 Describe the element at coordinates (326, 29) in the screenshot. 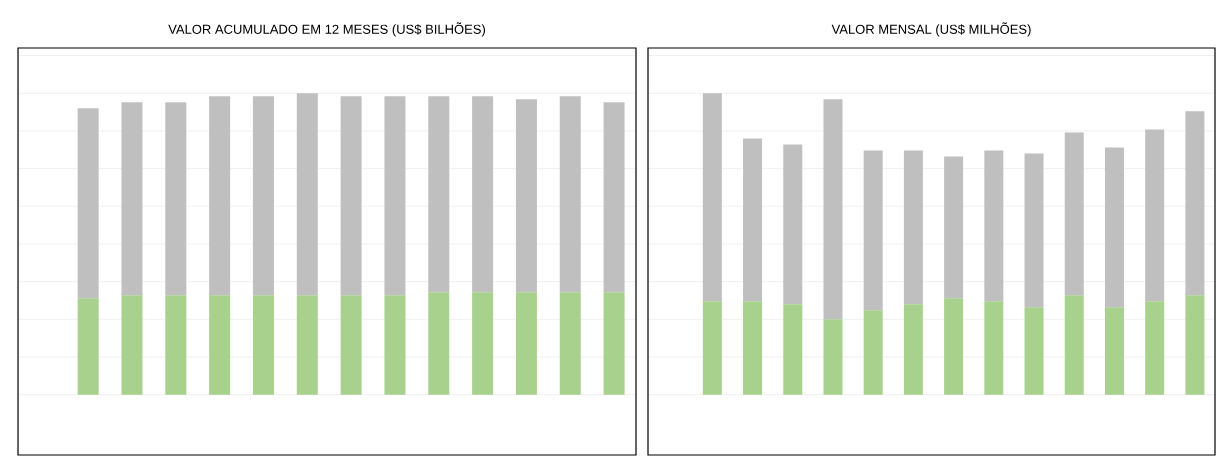

I see `chart-title: VALOR ACUMULADO EM 12 MESES (US$ BILHÕES)` at that location.